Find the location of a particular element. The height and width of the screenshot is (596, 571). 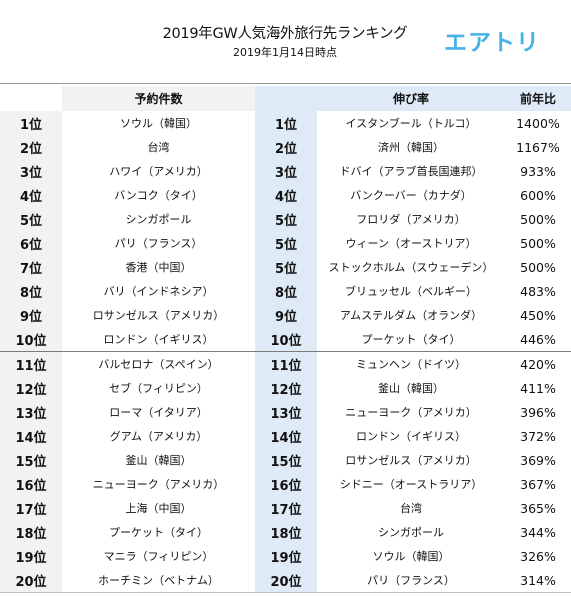

table-row: 6位 パリ（フランス） 5位 ウィーン（オーストリア） 500% is located at coordinates (285, 243).